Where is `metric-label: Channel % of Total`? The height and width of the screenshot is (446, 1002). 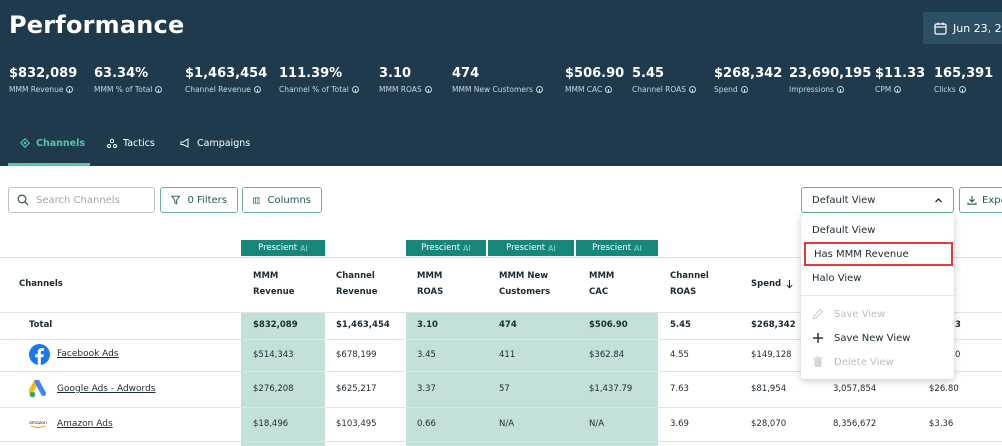
metric-label: Channel % of Total is located at coordinates (314, 89).